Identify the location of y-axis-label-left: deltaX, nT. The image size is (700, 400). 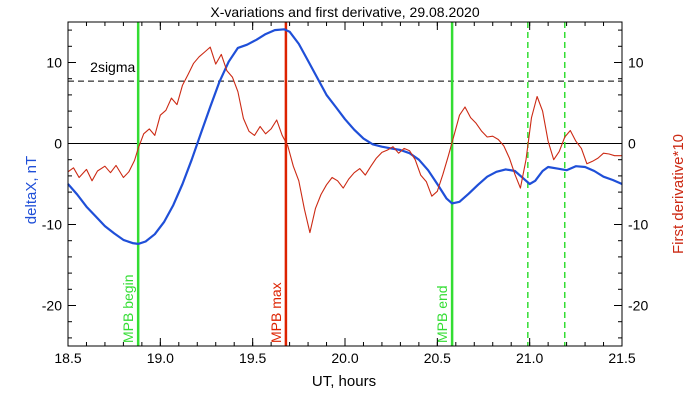
(31, 190).